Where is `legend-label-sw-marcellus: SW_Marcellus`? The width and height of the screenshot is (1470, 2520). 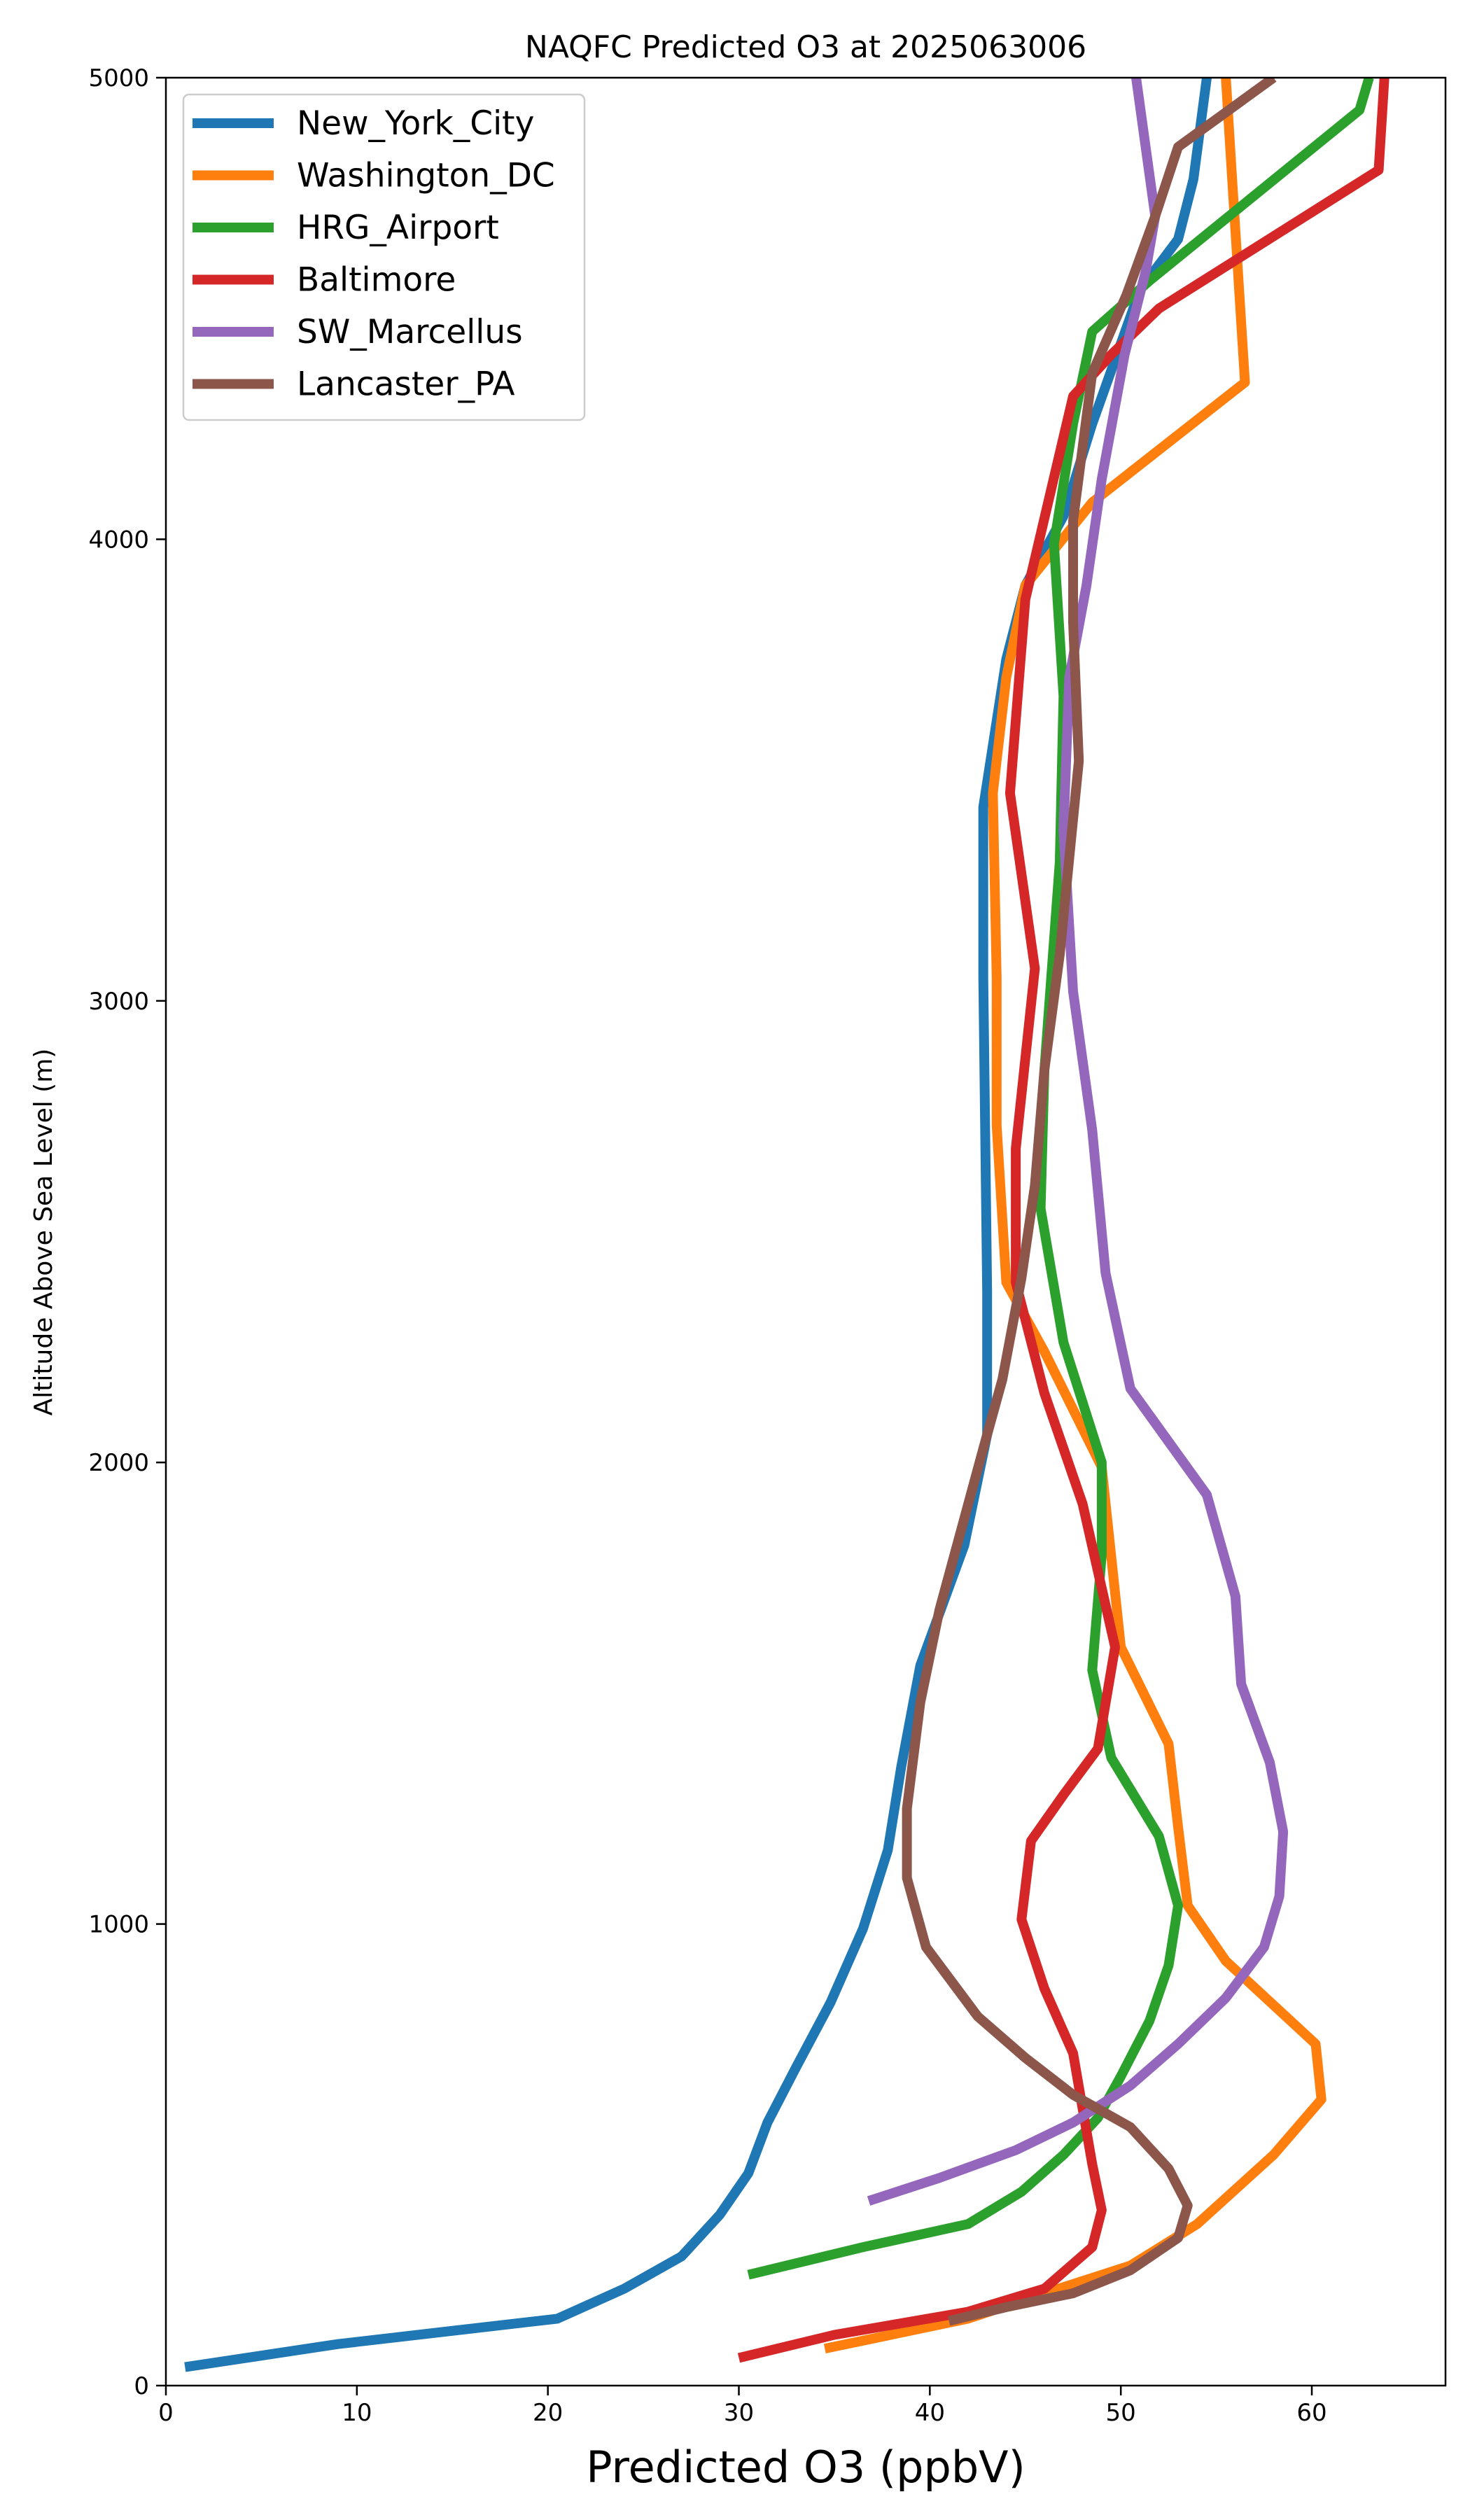 legend-label-sw-marcellus: SW_Marcellus is located at coordinates (410, 332).